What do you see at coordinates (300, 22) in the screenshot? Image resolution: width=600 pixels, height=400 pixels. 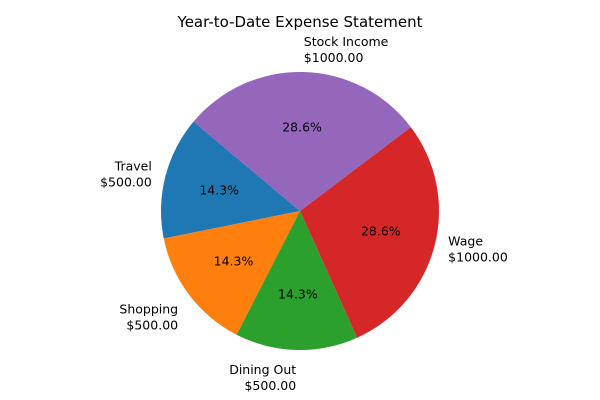 I see `chart-title: Year-to-Date Expense Statement` at bounding box center [300, 22].